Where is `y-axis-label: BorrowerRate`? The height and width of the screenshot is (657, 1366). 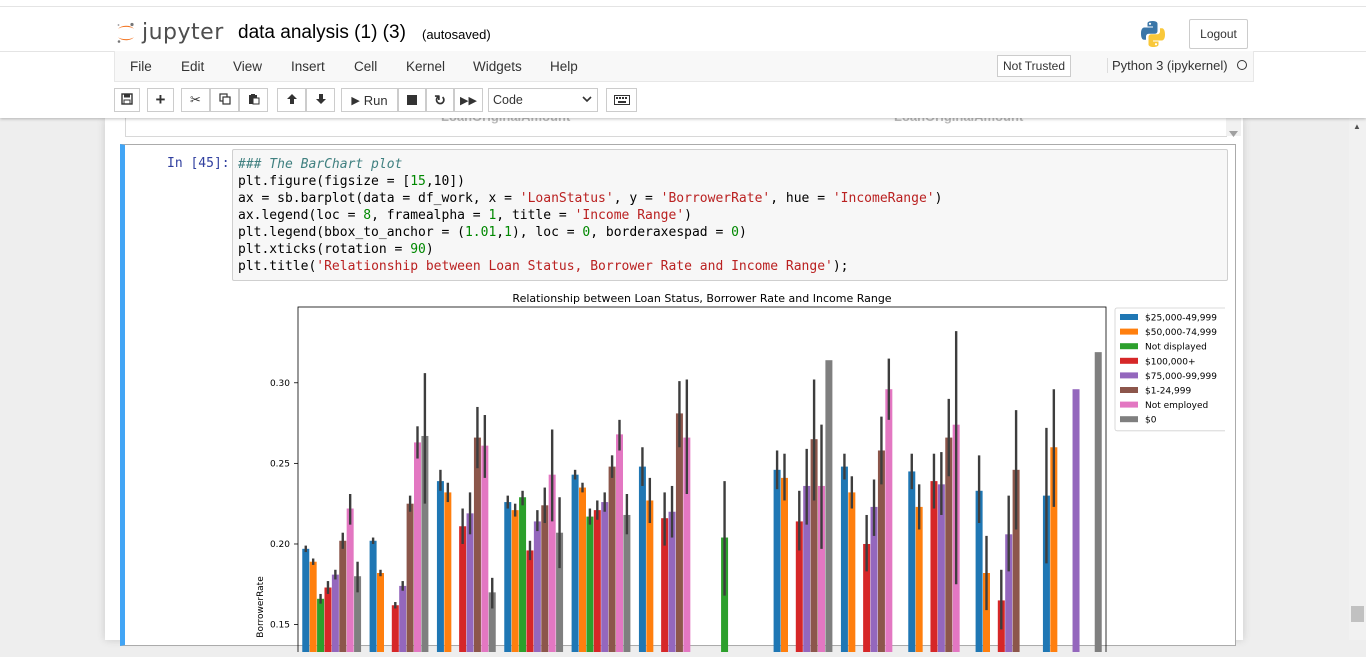 y-axis-label: BorrowerRate is located at coordinates (261, 607).